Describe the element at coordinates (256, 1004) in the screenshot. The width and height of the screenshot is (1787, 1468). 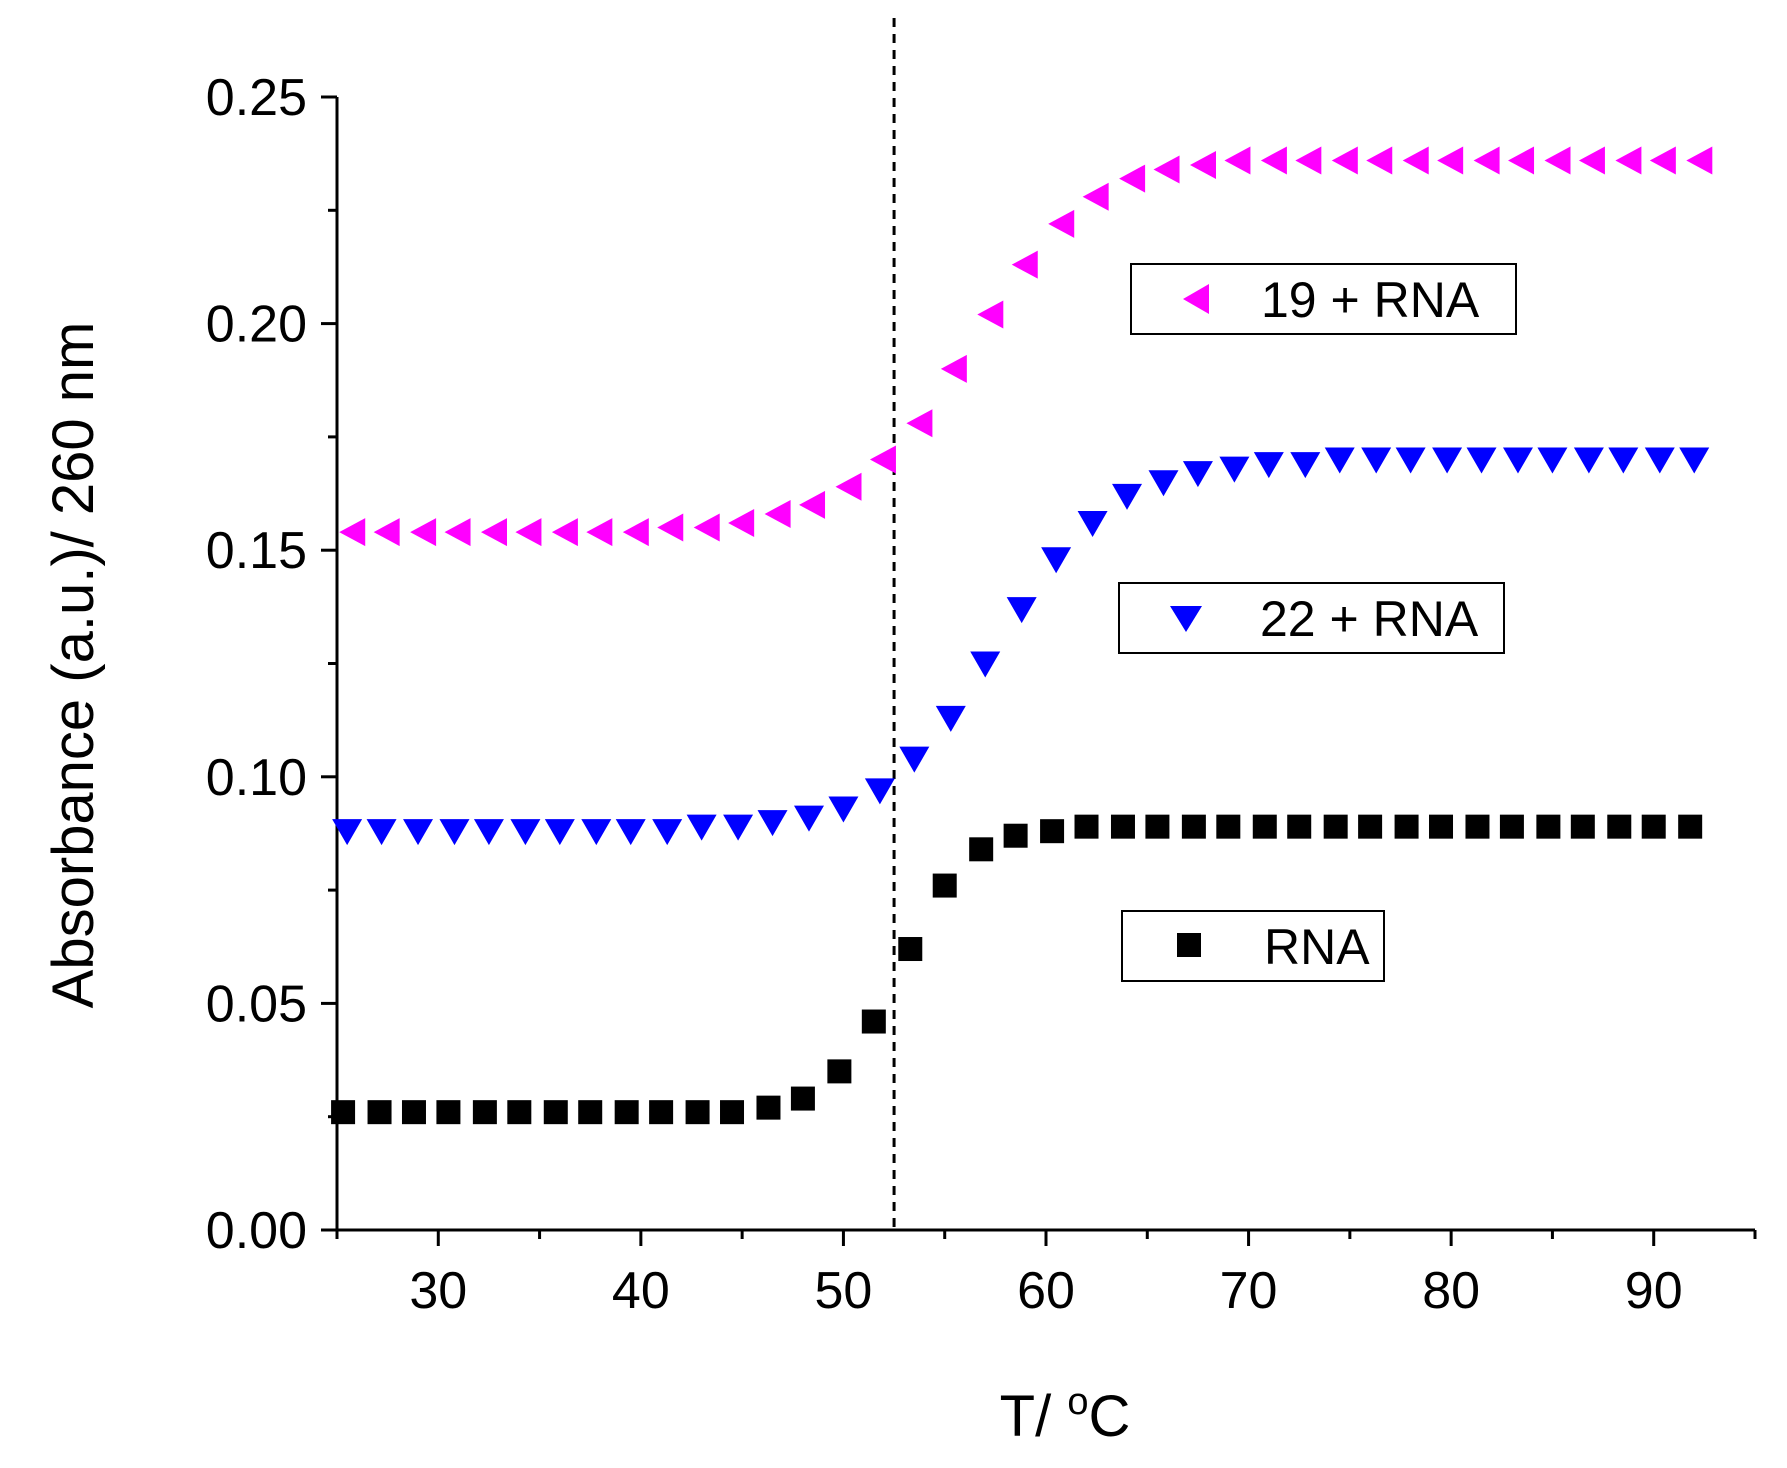
I see `y-tick-label: 0.05` at that location.